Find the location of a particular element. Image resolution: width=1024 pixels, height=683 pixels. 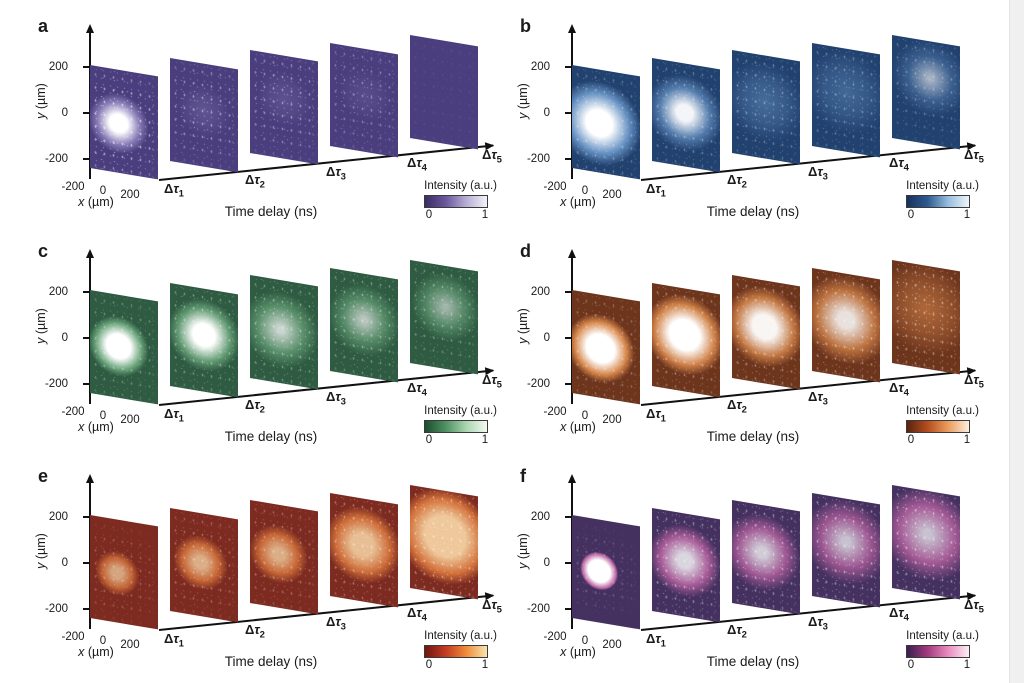

page-edge-strip is located at coordinates (1016, 341).